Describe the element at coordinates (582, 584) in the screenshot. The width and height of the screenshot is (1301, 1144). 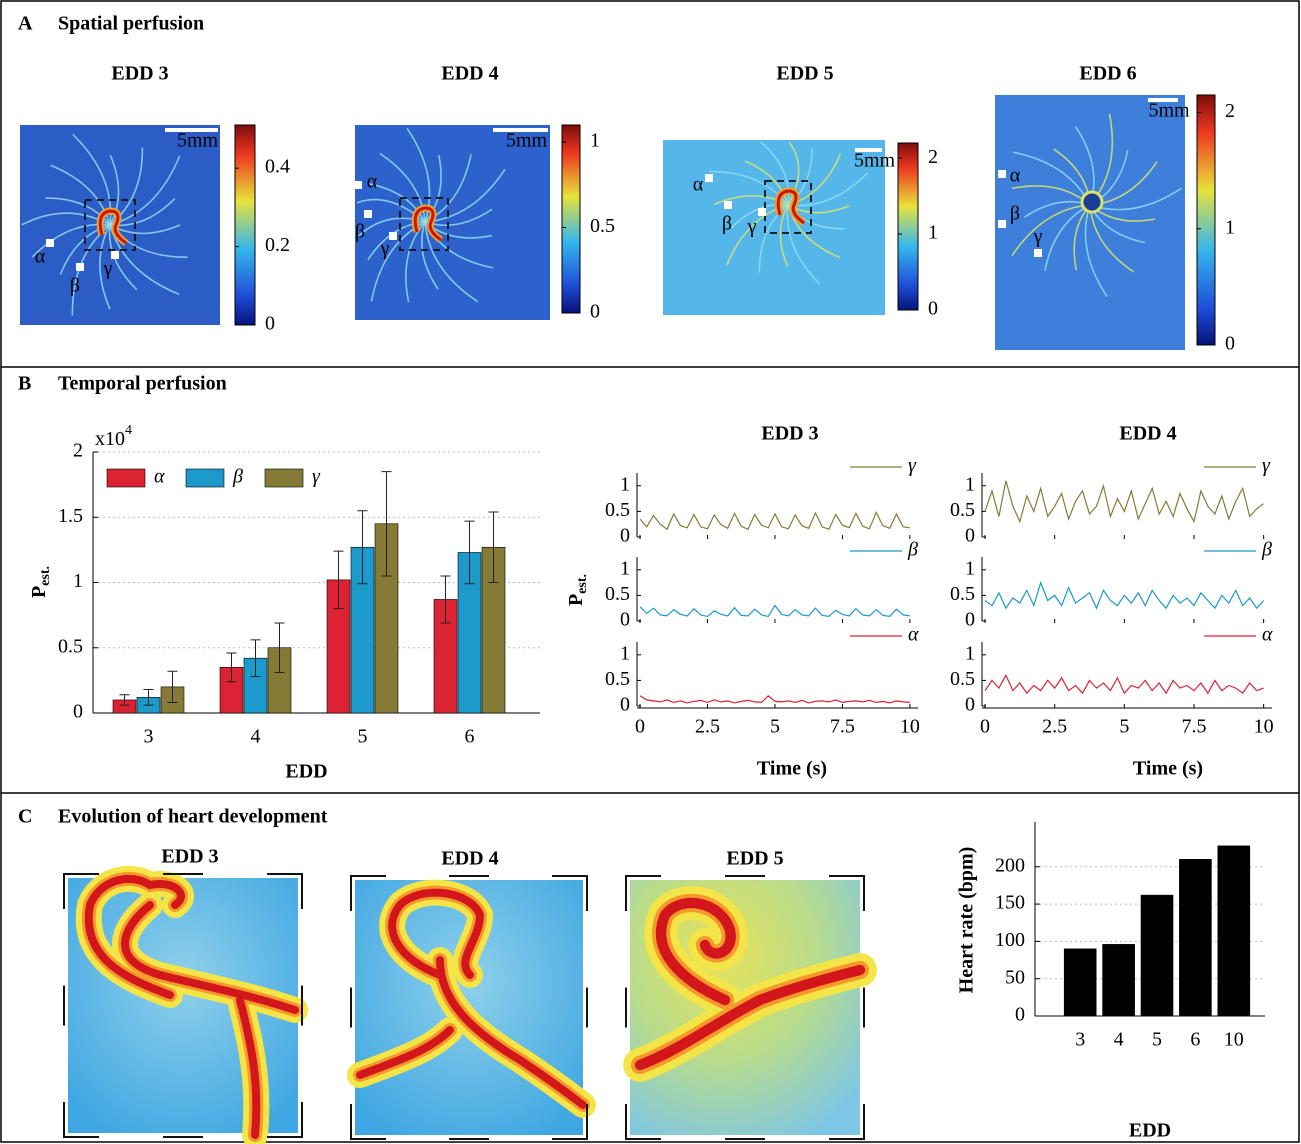
I see `y-axis-label-sub: est.` at that location.